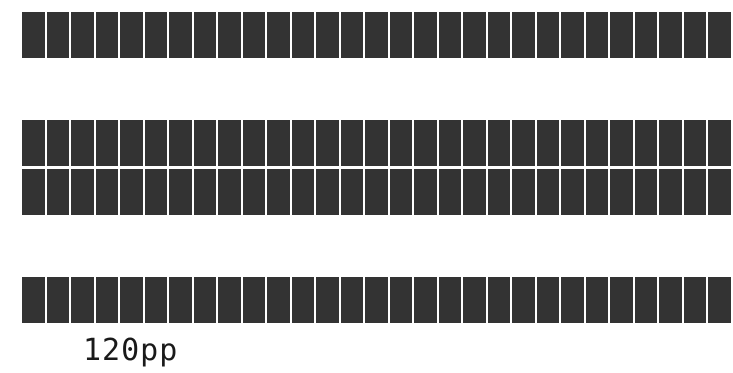 The height and width of the screenshot is (373, 733). I want to click on block-strip-upper-double, so click(377, 143).